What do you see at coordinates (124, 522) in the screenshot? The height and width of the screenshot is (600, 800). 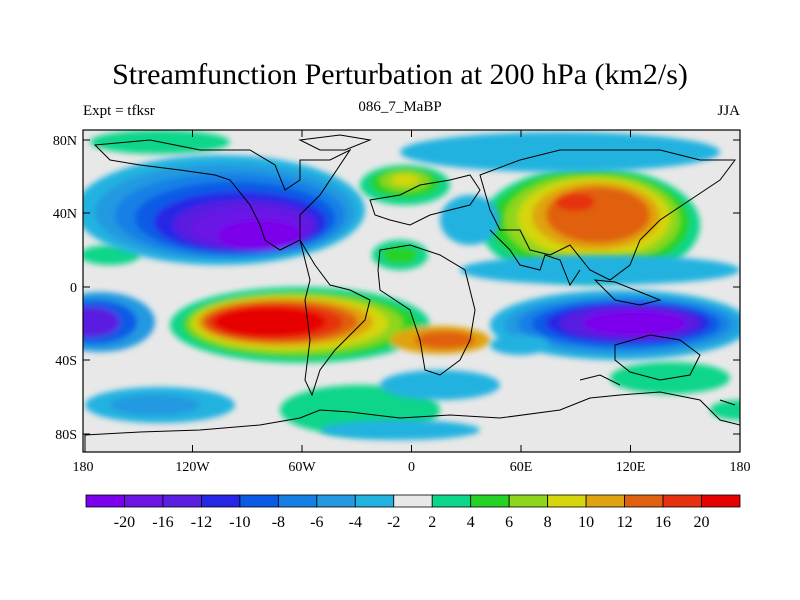 I see `colorbar-label: -20` at bounding box center [124, 522].